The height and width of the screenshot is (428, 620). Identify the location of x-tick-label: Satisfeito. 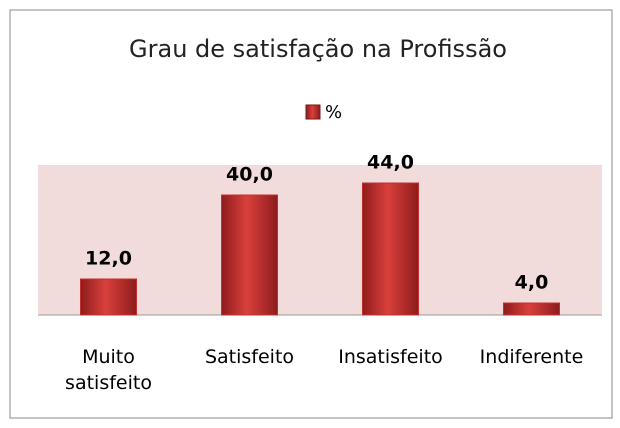
(249, 357).